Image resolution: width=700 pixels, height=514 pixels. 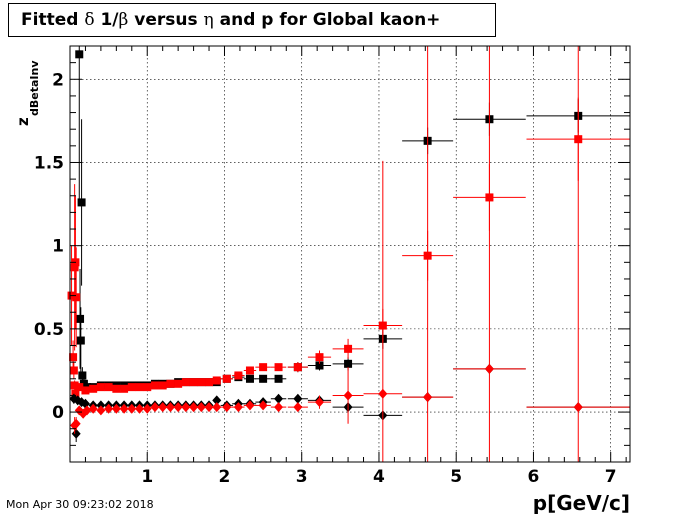 What do you see at coordinates (456, 477) in the screenshot?
I see `x-tick-label: 5` at bounding box center [456, 477].